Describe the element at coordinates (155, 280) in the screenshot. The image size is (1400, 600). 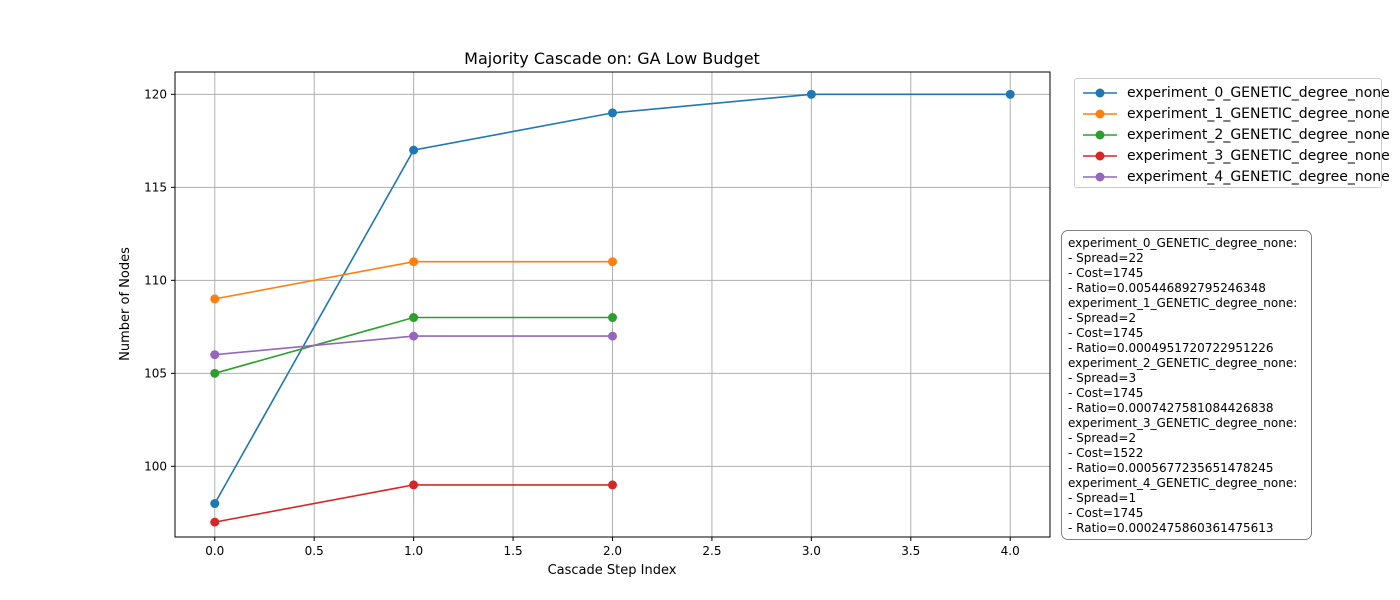
I see `y-tick-label: 110` at that location.